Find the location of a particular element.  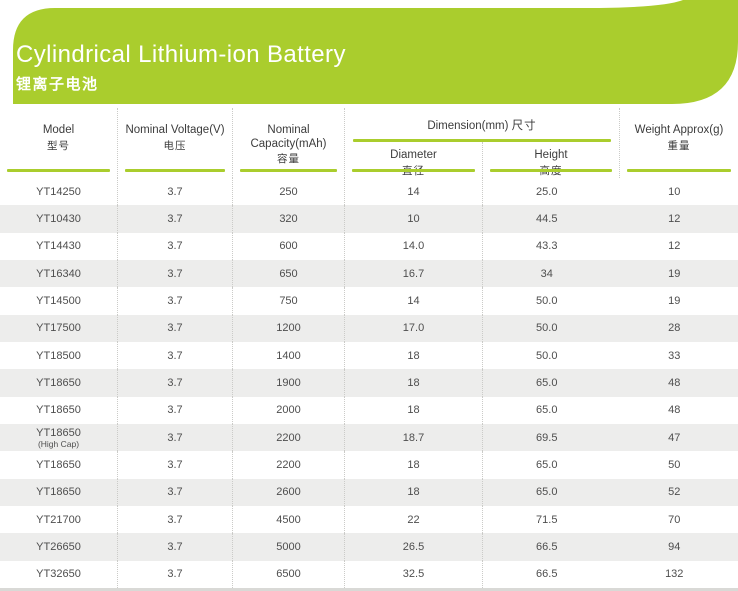

cell-weight: 94 is located at coordinates (674, 546).